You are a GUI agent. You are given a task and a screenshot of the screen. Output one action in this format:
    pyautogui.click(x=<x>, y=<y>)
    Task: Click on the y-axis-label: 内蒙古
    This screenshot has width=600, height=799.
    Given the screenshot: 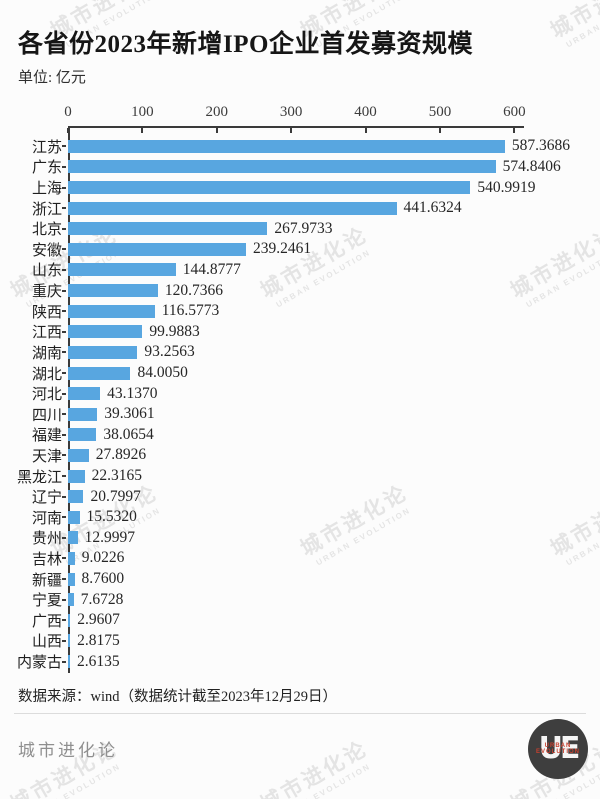 What is the action you would take?
    pyautogui.click(x=39, y=663)
    